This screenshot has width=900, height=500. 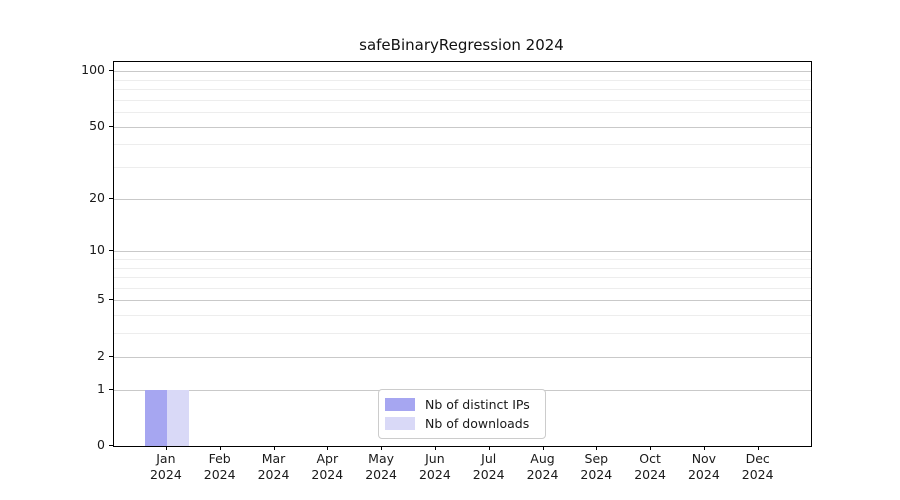 What do you see at coordinates (400, 404) in the screenshot?
I see `legend-swatch-distinct-ips` at bounding box center [400, 404].